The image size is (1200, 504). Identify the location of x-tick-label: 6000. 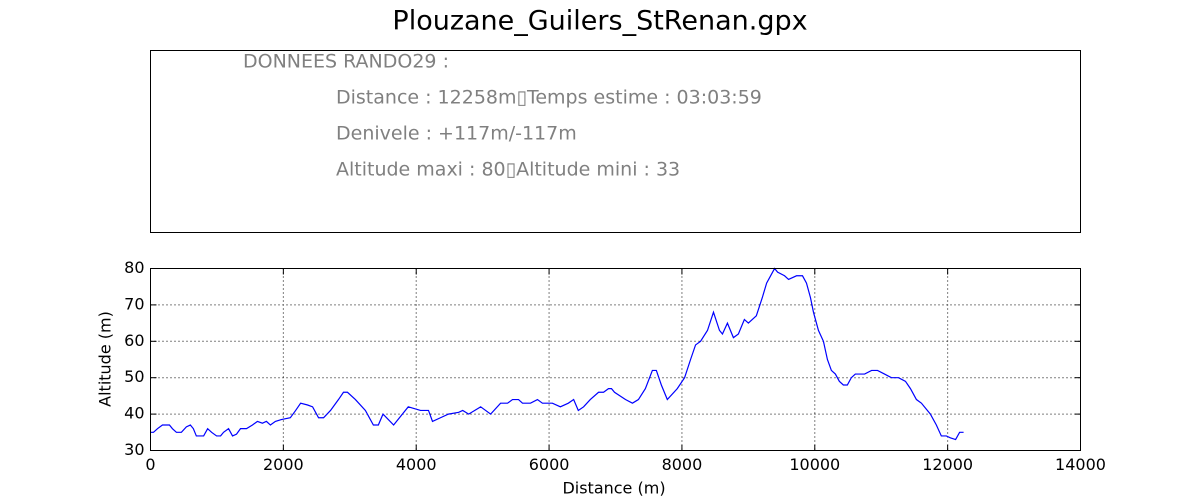
(549, 464).